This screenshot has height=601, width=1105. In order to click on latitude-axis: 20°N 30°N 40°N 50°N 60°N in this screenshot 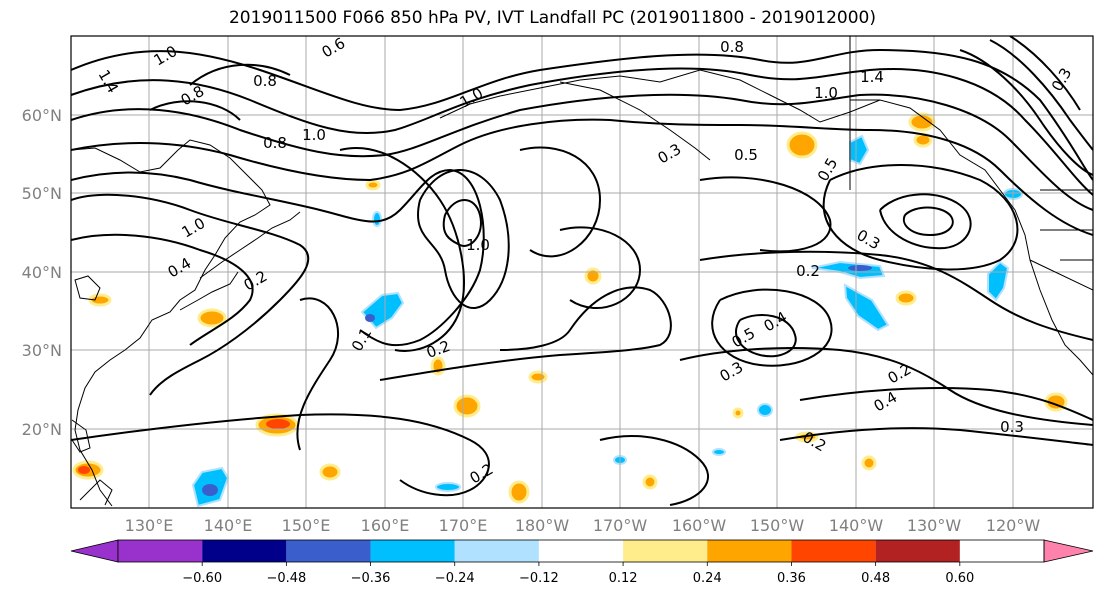, I will do `click(42, 272)`.